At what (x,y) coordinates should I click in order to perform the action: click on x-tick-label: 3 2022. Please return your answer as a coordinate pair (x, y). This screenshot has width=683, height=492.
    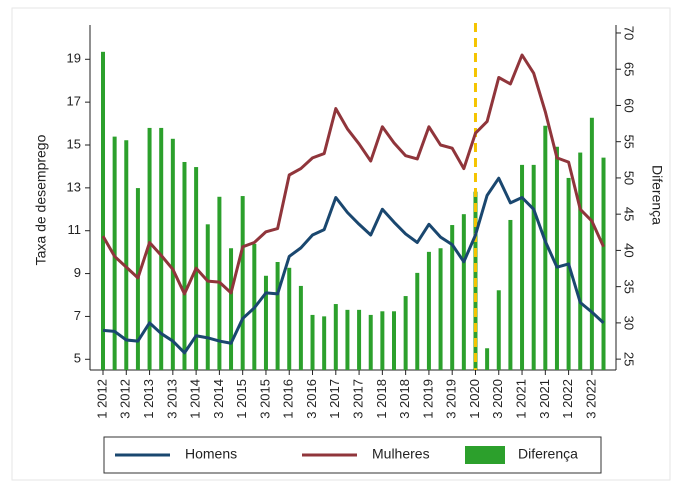
    Looking at the image, I should click on (590, 399).